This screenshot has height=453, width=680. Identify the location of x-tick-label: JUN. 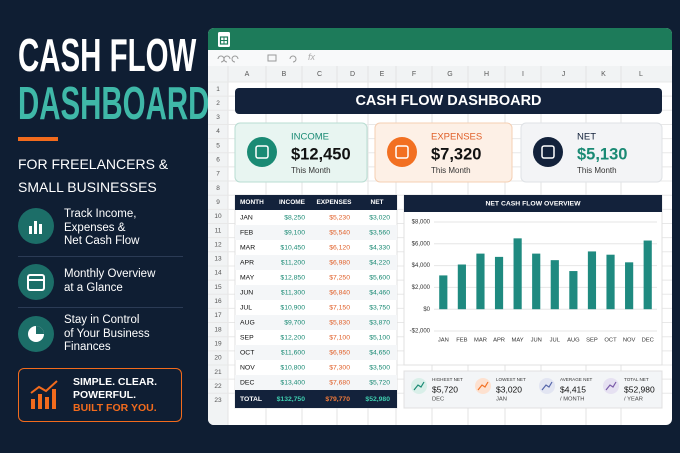
(536, 341).